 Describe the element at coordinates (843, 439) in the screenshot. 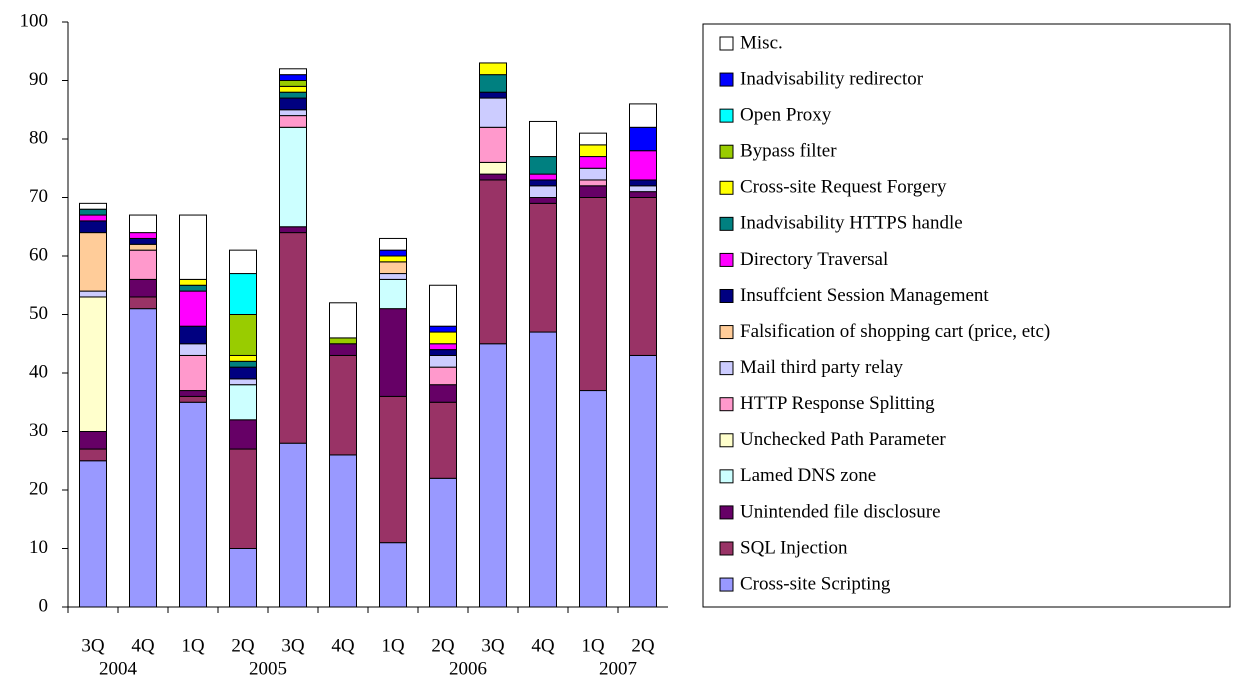

I see `legend-label: Unchecked Path Parameter` at that location.